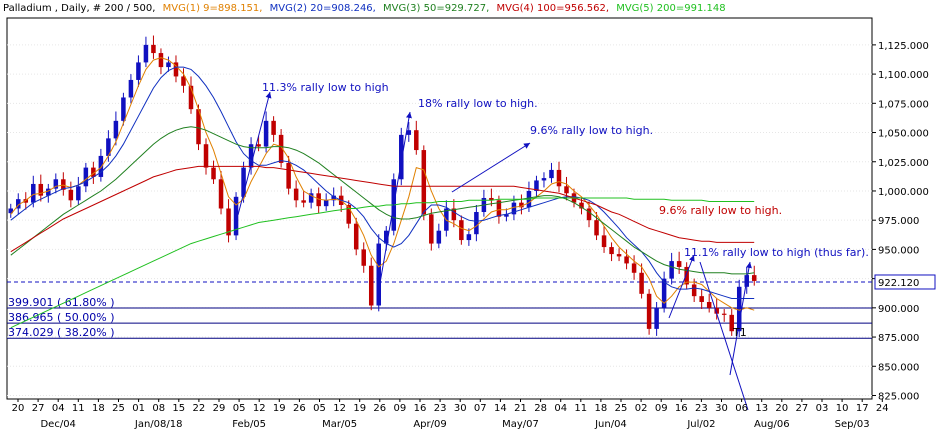 The height and width of the screenshot is (435, 944). I want to click on y-tick-label: 1,075.000, so click(903, 104).